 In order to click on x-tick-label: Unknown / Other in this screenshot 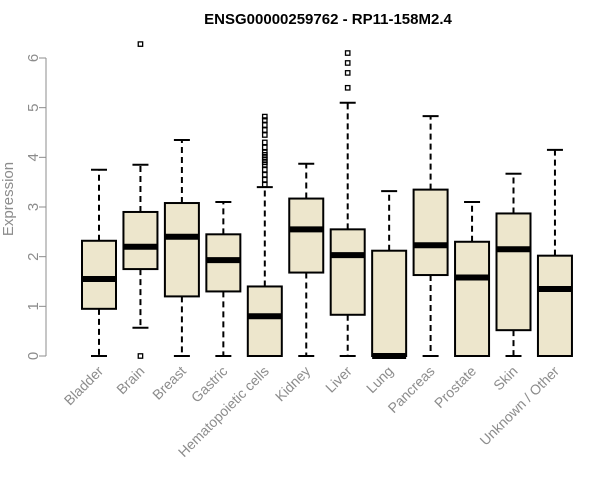, I will do `click(519, 406)`.